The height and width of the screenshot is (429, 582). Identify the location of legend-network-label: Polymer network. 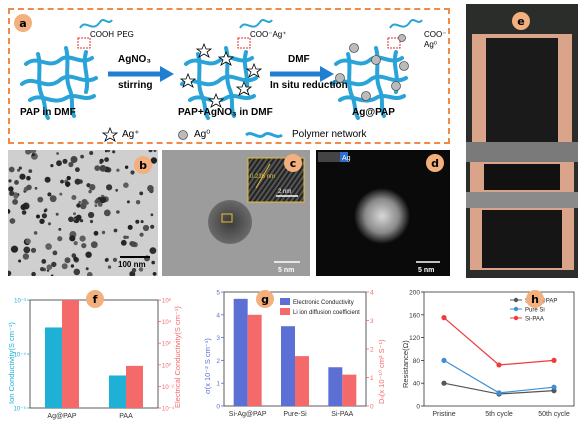
(329, 134).